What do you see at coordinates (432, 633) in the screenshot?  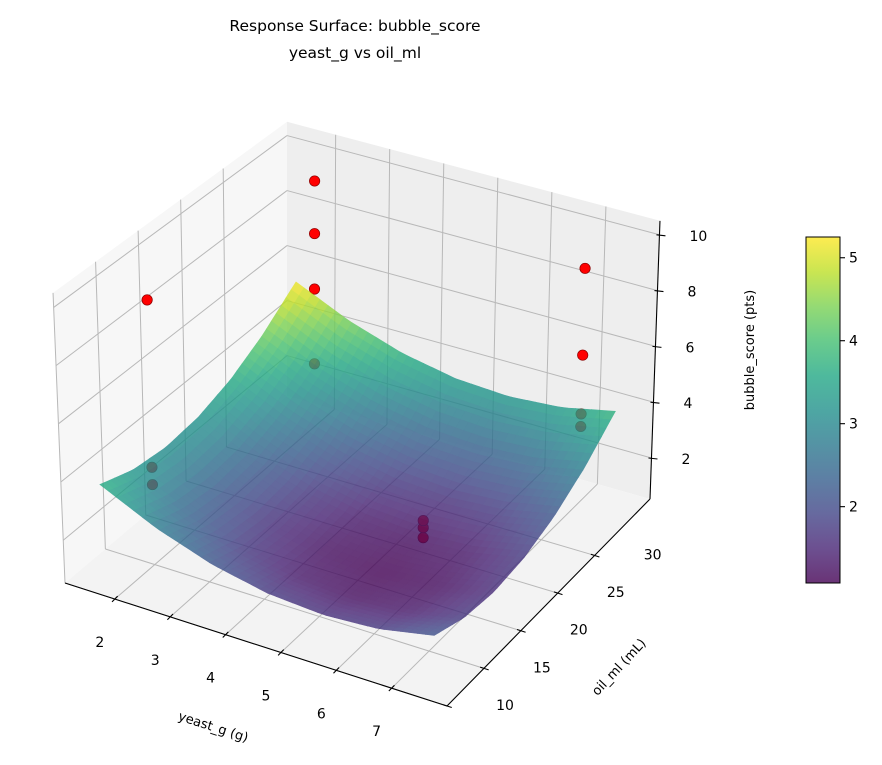 I see `surface-patch` at bounding box center [432, 633].